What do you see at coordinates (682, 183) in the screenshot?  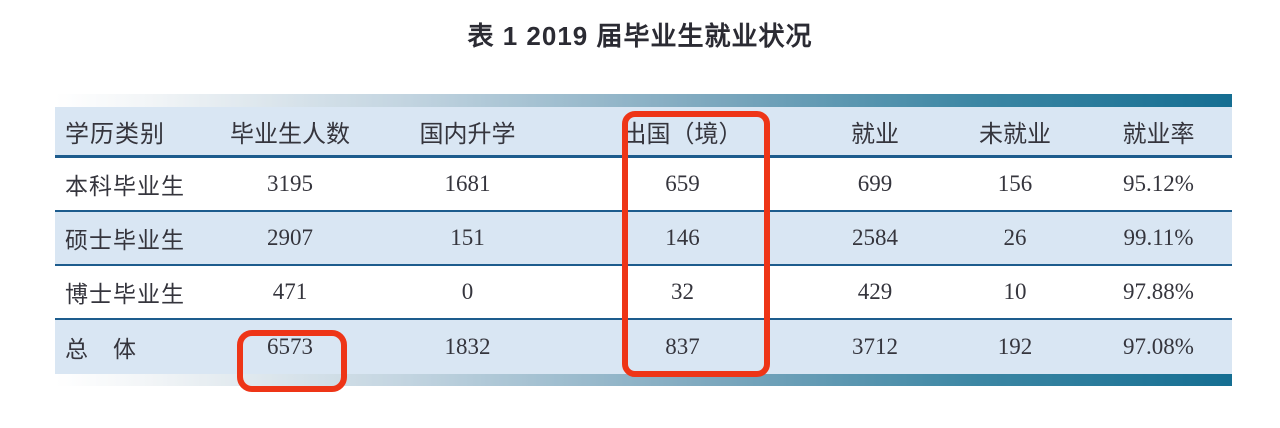 I see `cell: 659` at bounding box center [682, 183].